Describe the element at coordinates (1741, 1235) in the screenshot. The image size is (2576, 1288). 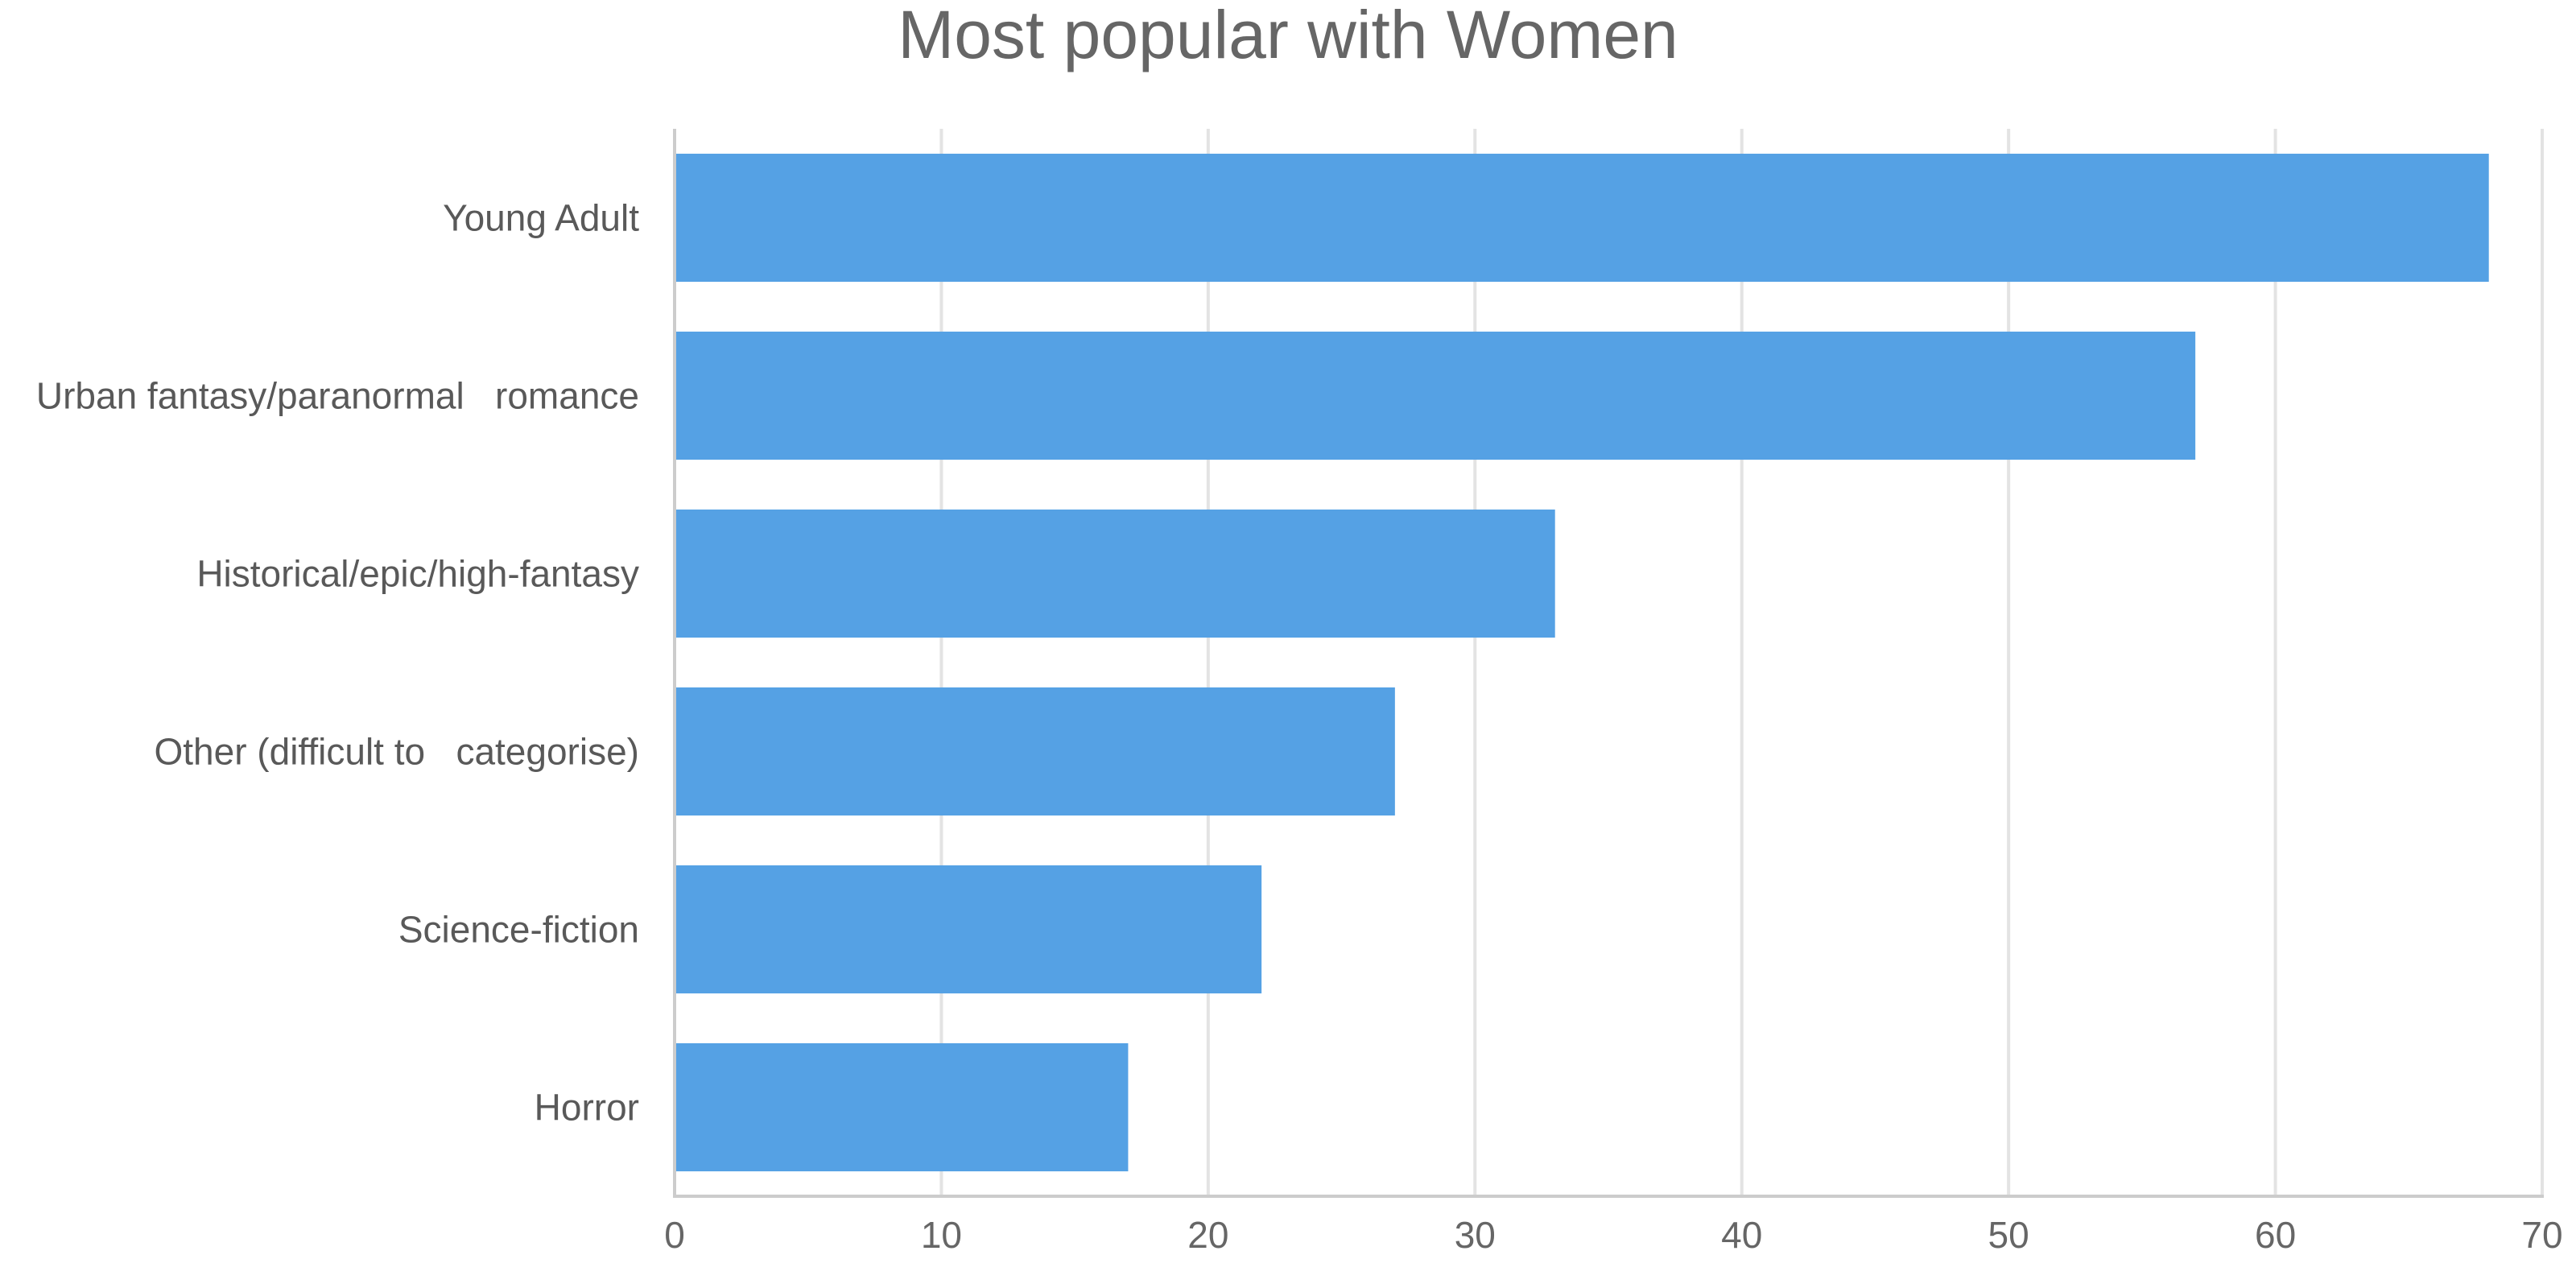
I see `x-tick-label: 40` at that location.